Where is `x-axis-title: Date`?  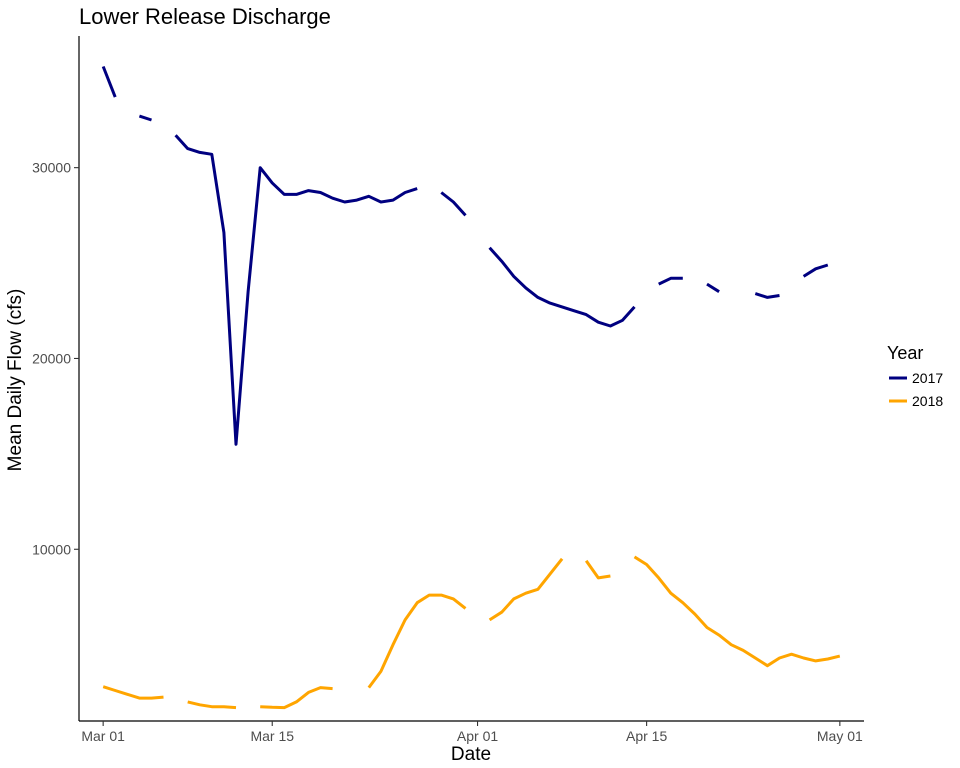
x-axis-title: Date is located at coordinates (471, 754).